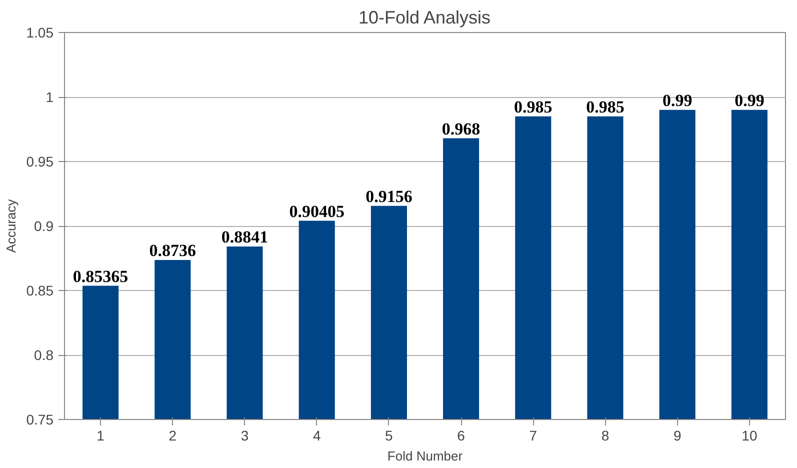  Describe the element at coordinates (40, 290) in the screenshot. I see `y-tick-label: 0.85` at that location.